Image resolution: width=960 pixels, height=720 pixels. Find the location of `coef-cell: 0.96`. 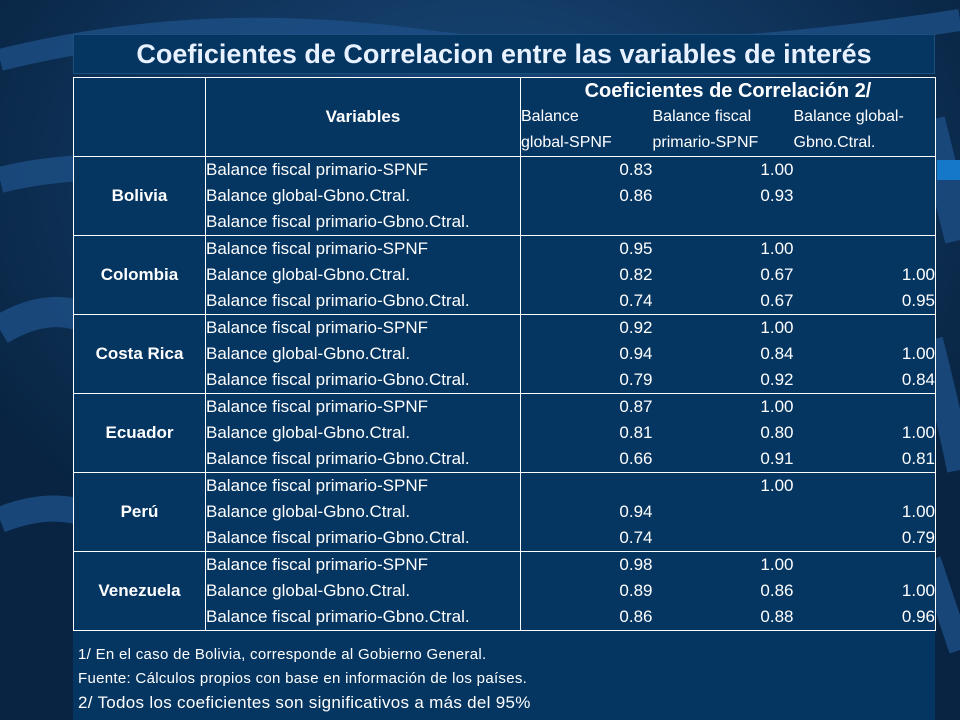

coef-cell: 0.96 is located at coordinates (864, 617).